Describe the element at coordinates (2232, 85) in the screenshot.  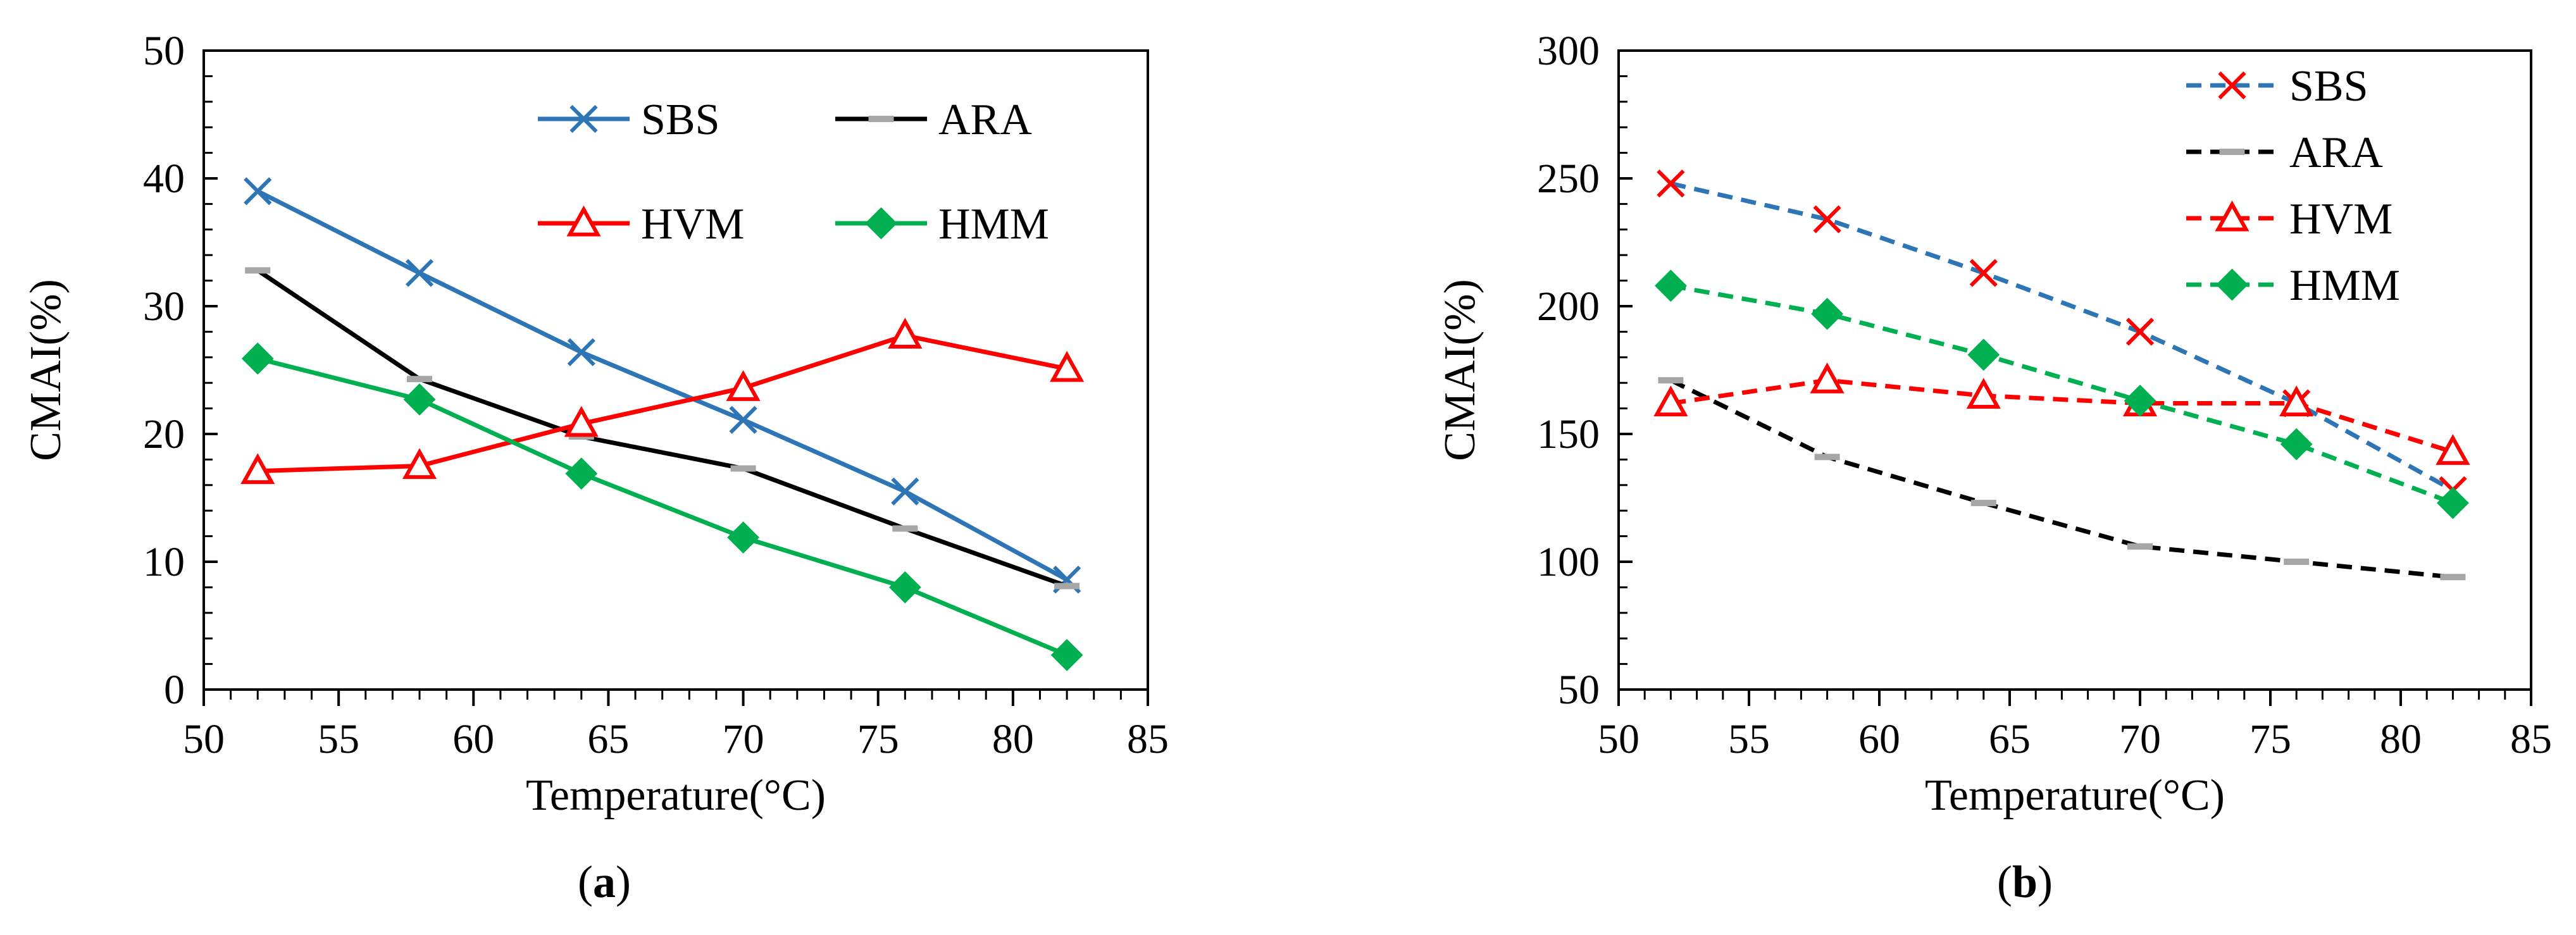
I see `legend-marker-sbs-b` at that location.